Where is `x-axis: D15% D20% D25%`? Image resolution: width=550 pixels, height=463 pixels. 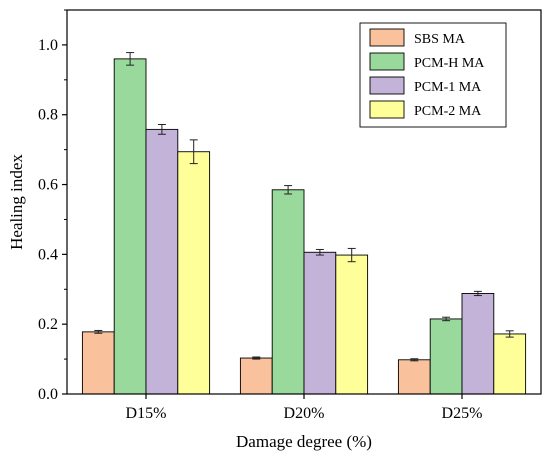 x-axis: D15% D20% D25% is located at coordinates (304, 408).